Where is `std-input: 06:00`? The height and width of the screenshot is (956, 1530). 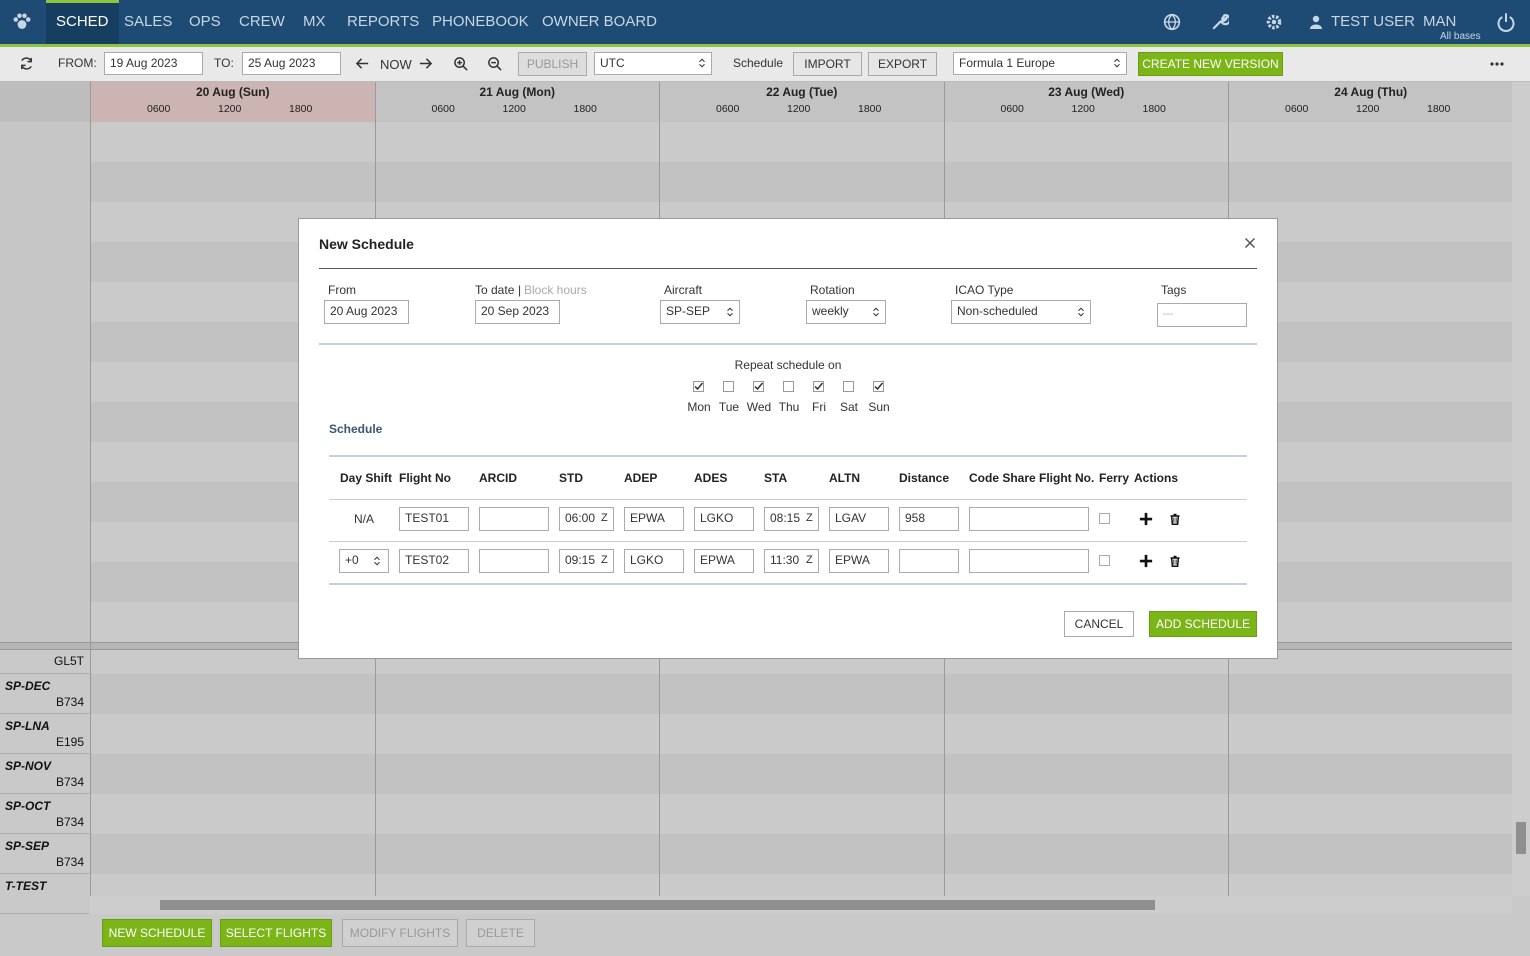
std-input: 06:00 is located at coordinates (586, 519).